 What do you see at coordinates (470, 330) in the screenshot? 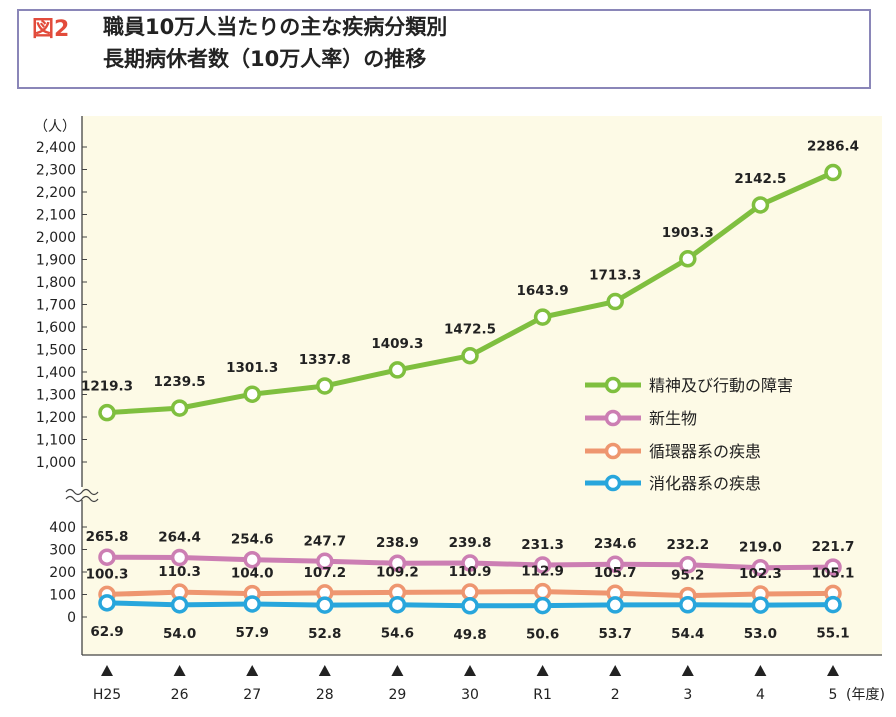
I see `data-label: 1472.5` at bounding box center [470, 330].